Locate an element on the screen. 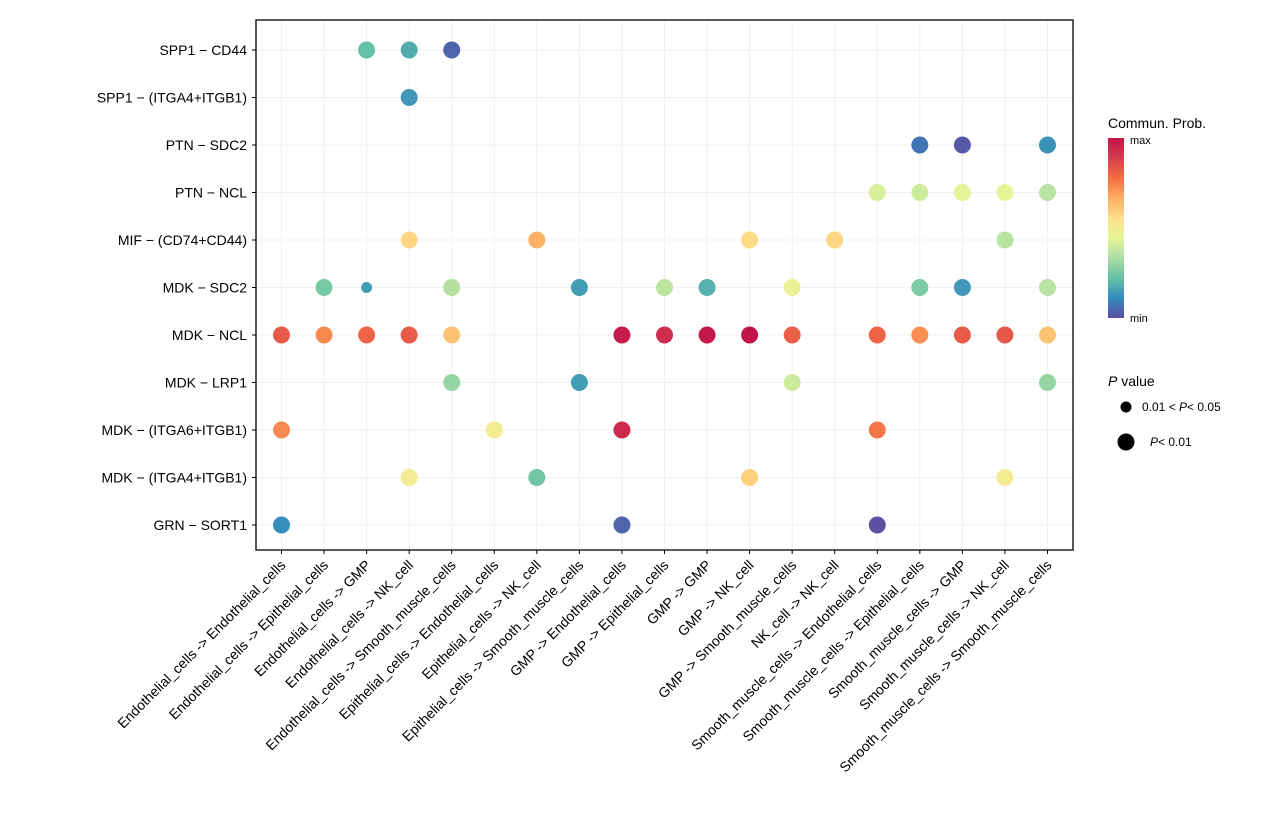 The width and height of the screenshot is (1268, 832). size-legend-title-italic: P is located at coordinates (1113, 381).